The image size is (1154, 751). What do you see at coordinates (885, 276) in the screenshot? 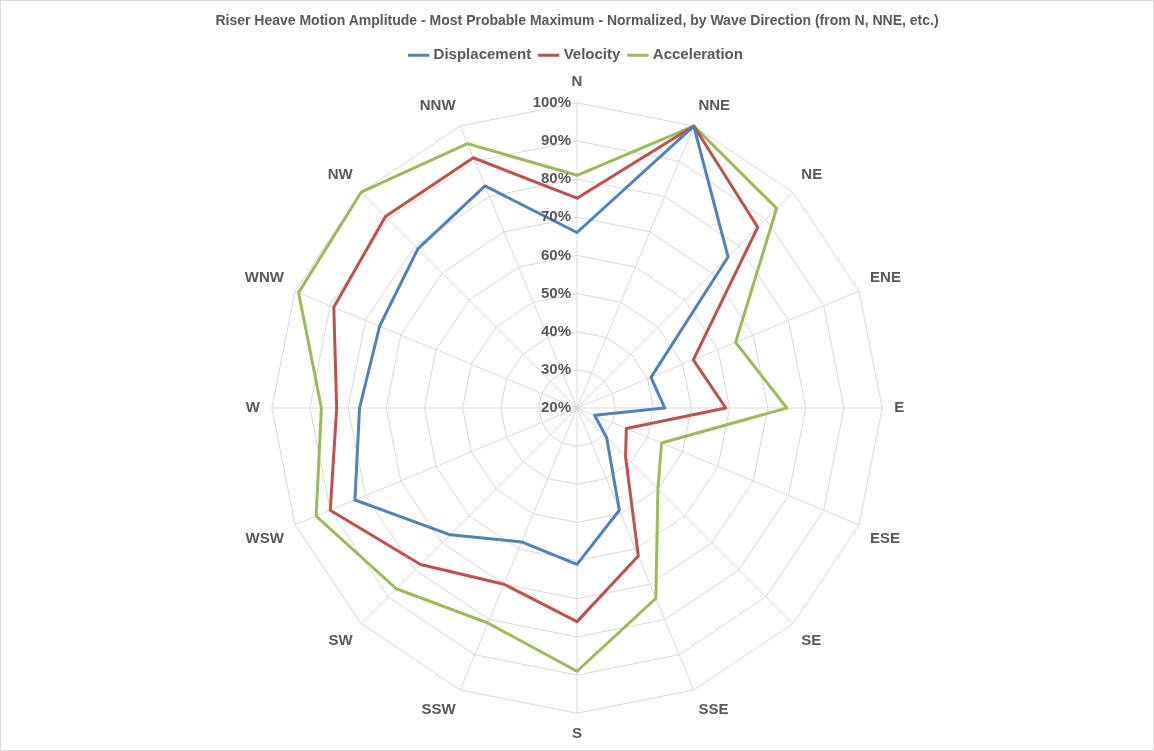
I see `spoke-label: ENE` at bounding box center [885, 276].